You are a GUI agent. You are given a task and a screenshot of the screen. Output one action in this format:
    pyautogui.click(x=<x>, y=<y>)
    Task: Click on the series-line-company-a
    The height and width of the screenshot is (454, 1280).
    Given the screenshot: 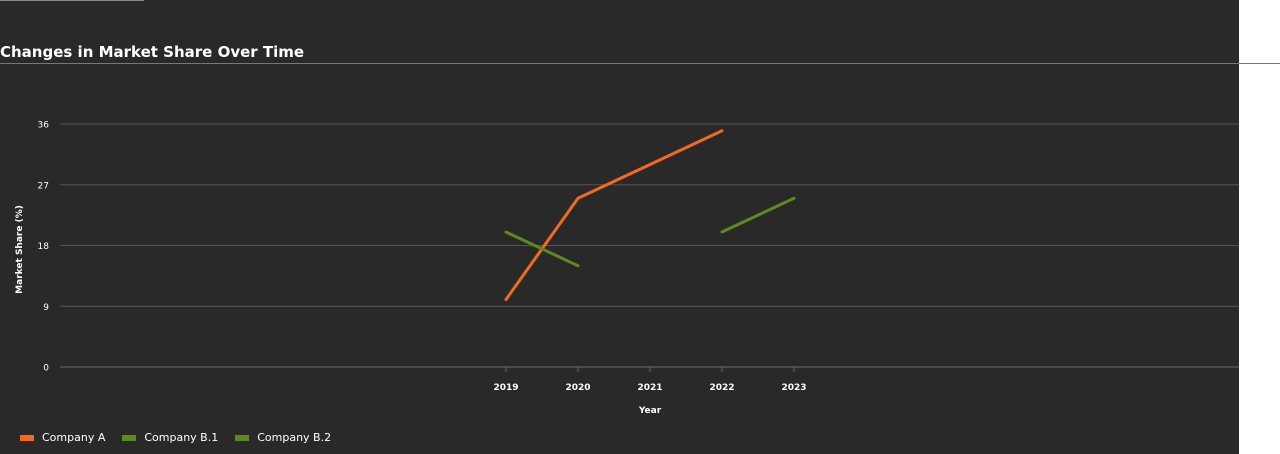 What is the action you would take?
    pyautogui.click(x=614, y=215)
    